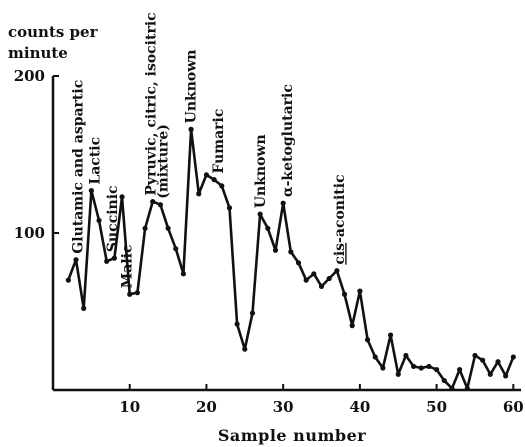 The height and width of the screenshot is (447, 525). What do you see at coordinates (38, 53) in the screenshot?
I see `y-axis-caption-line-2: minute` at bounding box center [38, 53].